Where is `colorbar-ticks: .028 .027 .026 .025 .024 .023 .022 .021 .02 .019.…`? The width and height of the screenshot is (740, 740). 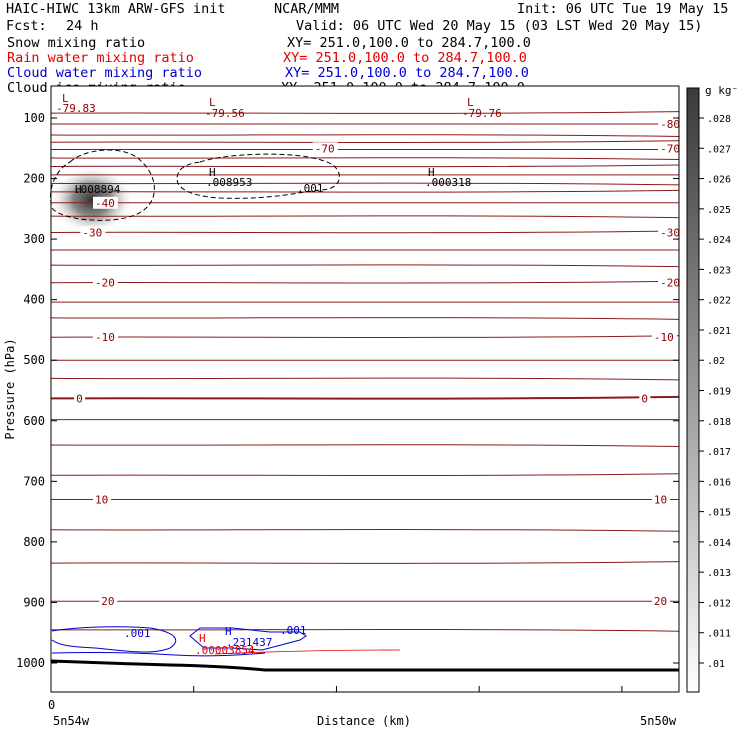
colorbar-ticks: .028 .027 .026 .025 .024 .023 .022 .021 .02 .019.… is located at coordinates (715, 392).